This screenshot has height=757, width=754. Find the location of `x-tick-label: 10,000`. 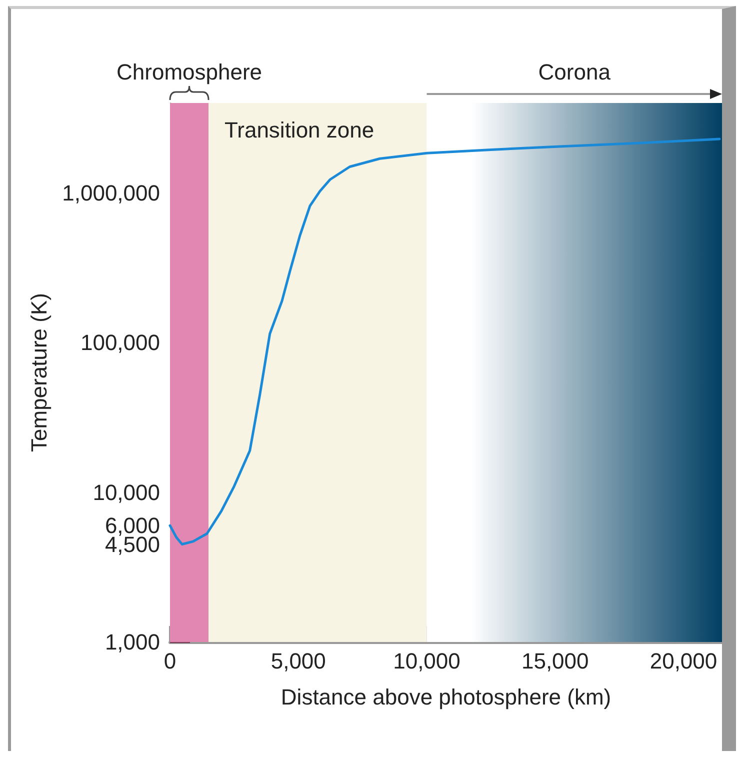

x-tick-label: 10,000 is located at coordinates (426, 661).